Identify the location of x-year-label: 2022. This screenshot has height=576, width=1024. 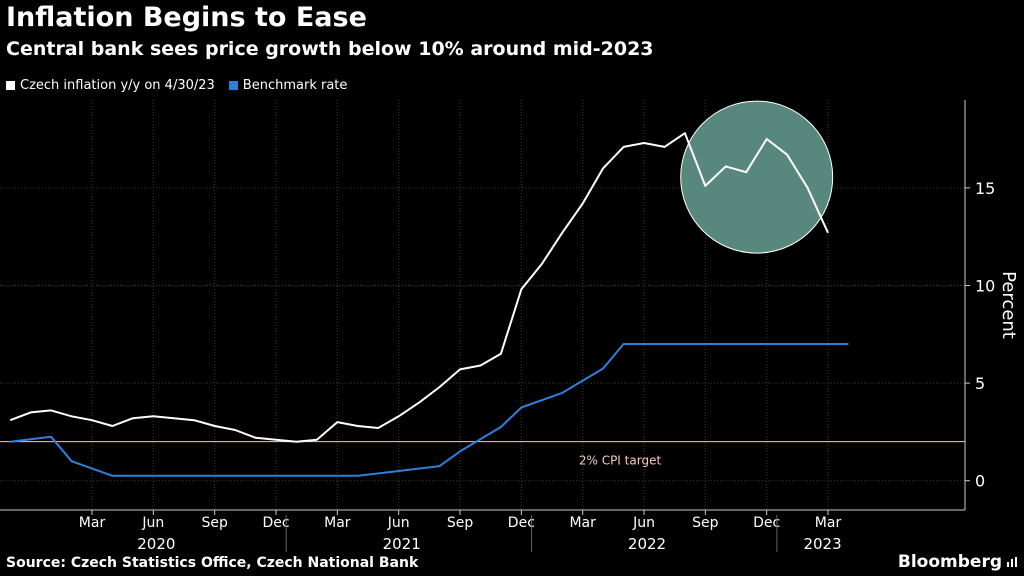
(647, 544).